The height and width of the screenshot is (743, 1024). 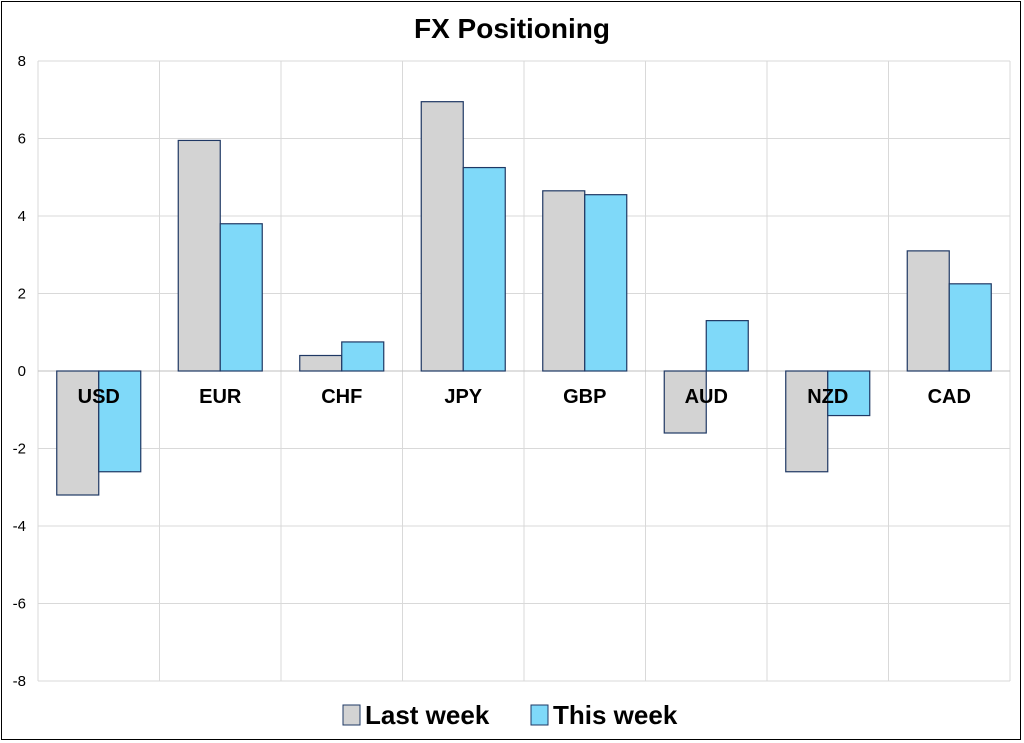 I want to click on bar-this-week-jpy, so click(x=484, y=269).